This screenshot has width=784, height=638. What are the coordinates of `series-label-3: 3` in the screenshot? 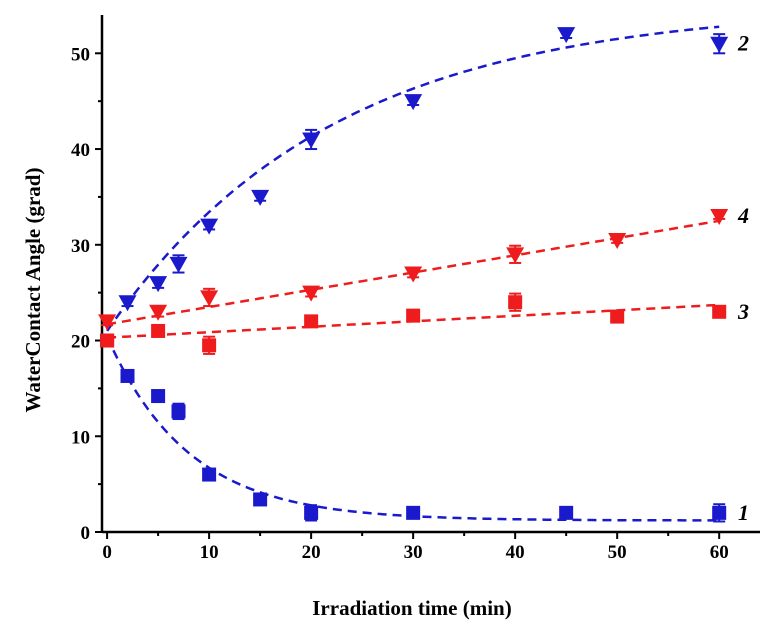 It's located at (743, 311).